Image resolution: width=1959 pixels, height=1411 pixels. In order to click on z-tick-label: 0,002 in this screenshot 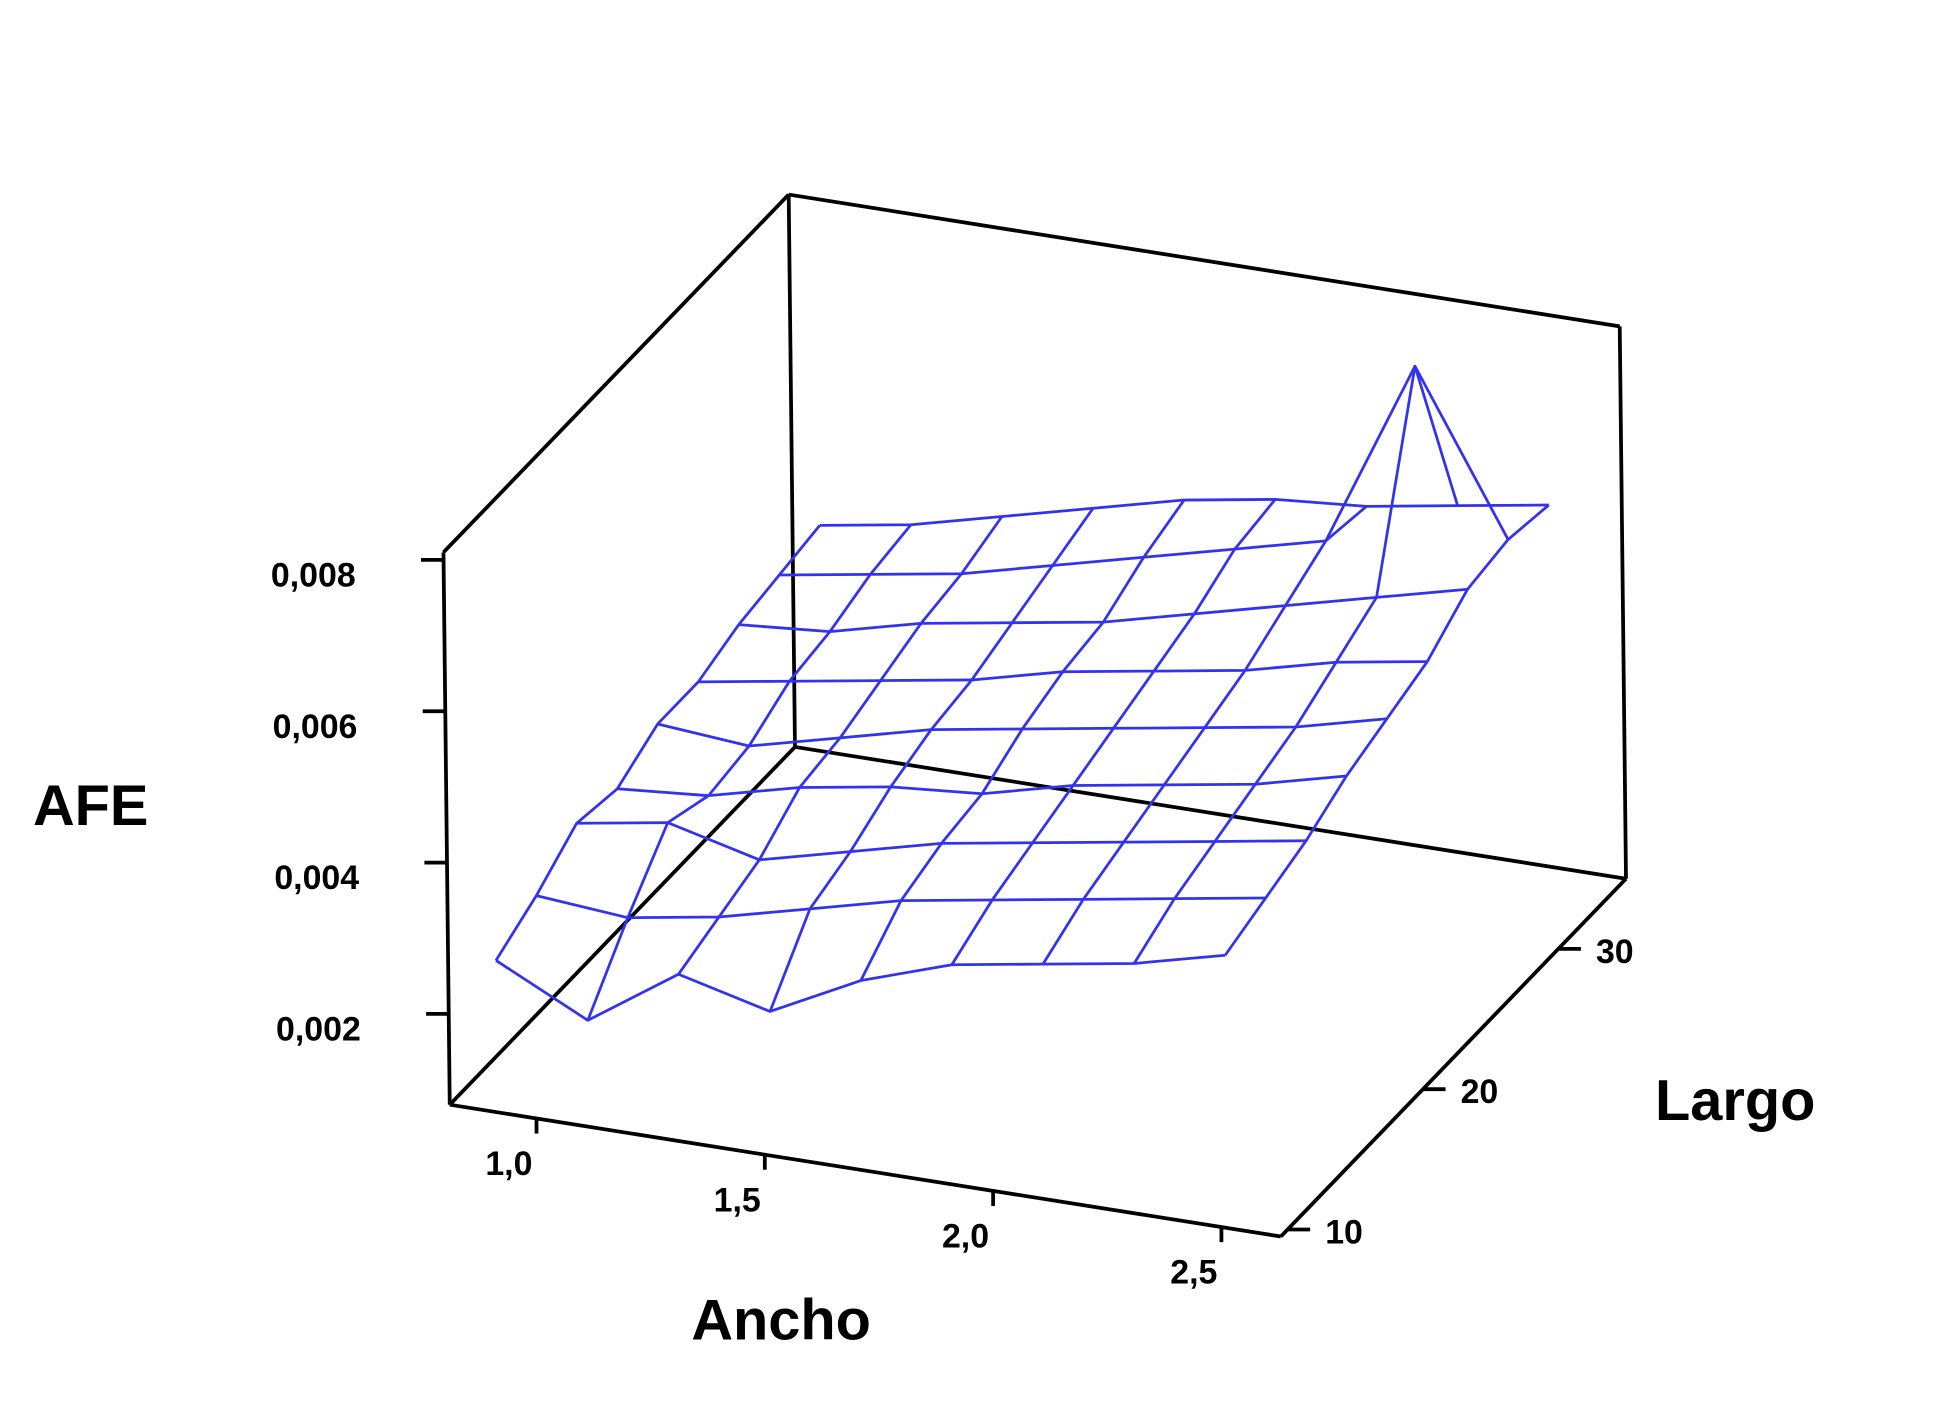, I will do `click(318, 1029)`.